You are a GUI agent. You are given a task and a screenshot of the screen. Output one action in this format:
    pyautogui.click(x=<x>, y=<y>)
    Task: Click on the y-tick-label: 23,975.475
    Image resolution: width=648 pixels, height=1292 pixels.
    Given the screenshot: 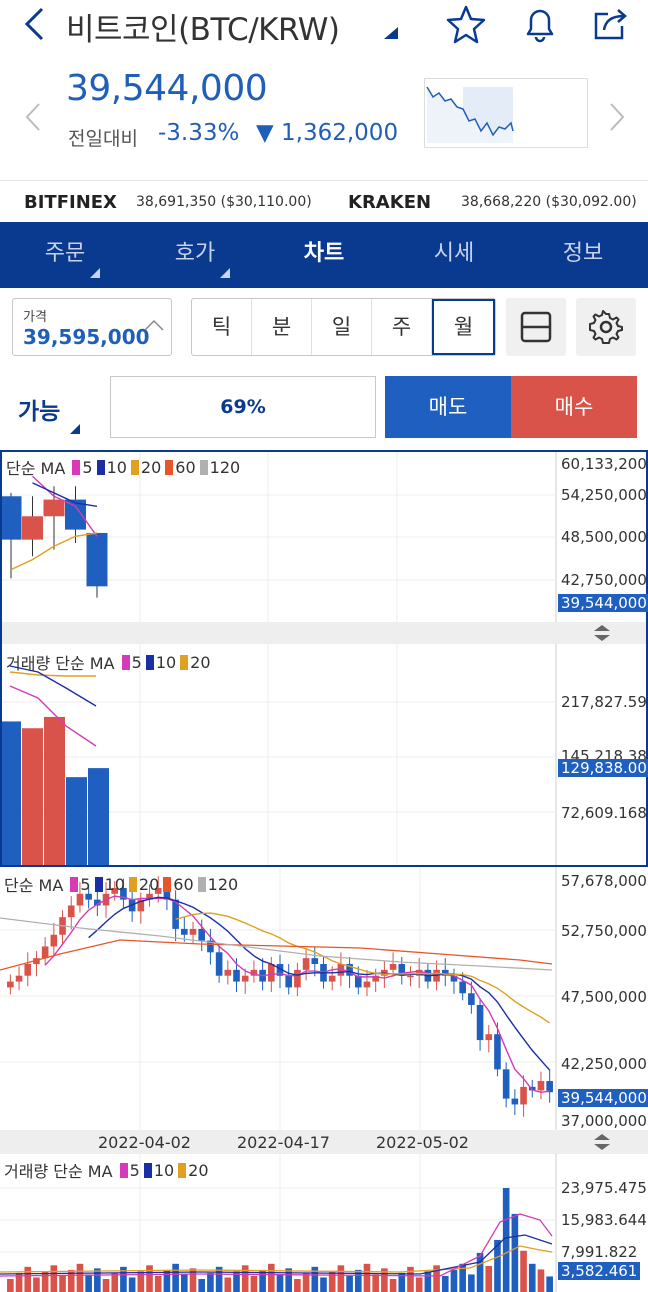 What is the action you would take?
    pyautogui.click(x=604, y=1188)
    